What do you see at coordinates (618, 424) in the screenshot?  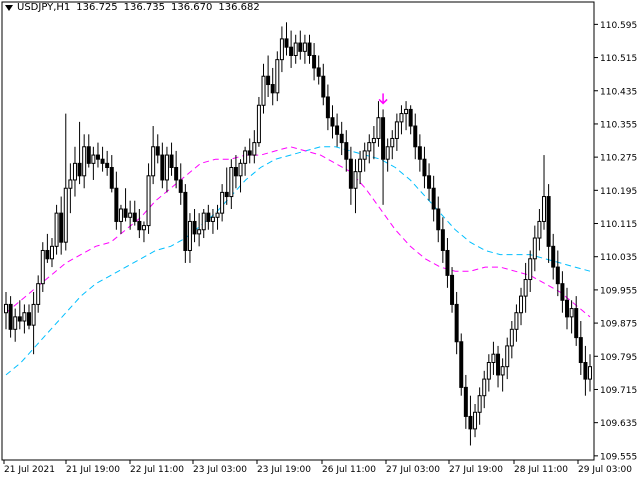 I see `y-tick-label: 109.635` at bounding box center [618, 424].